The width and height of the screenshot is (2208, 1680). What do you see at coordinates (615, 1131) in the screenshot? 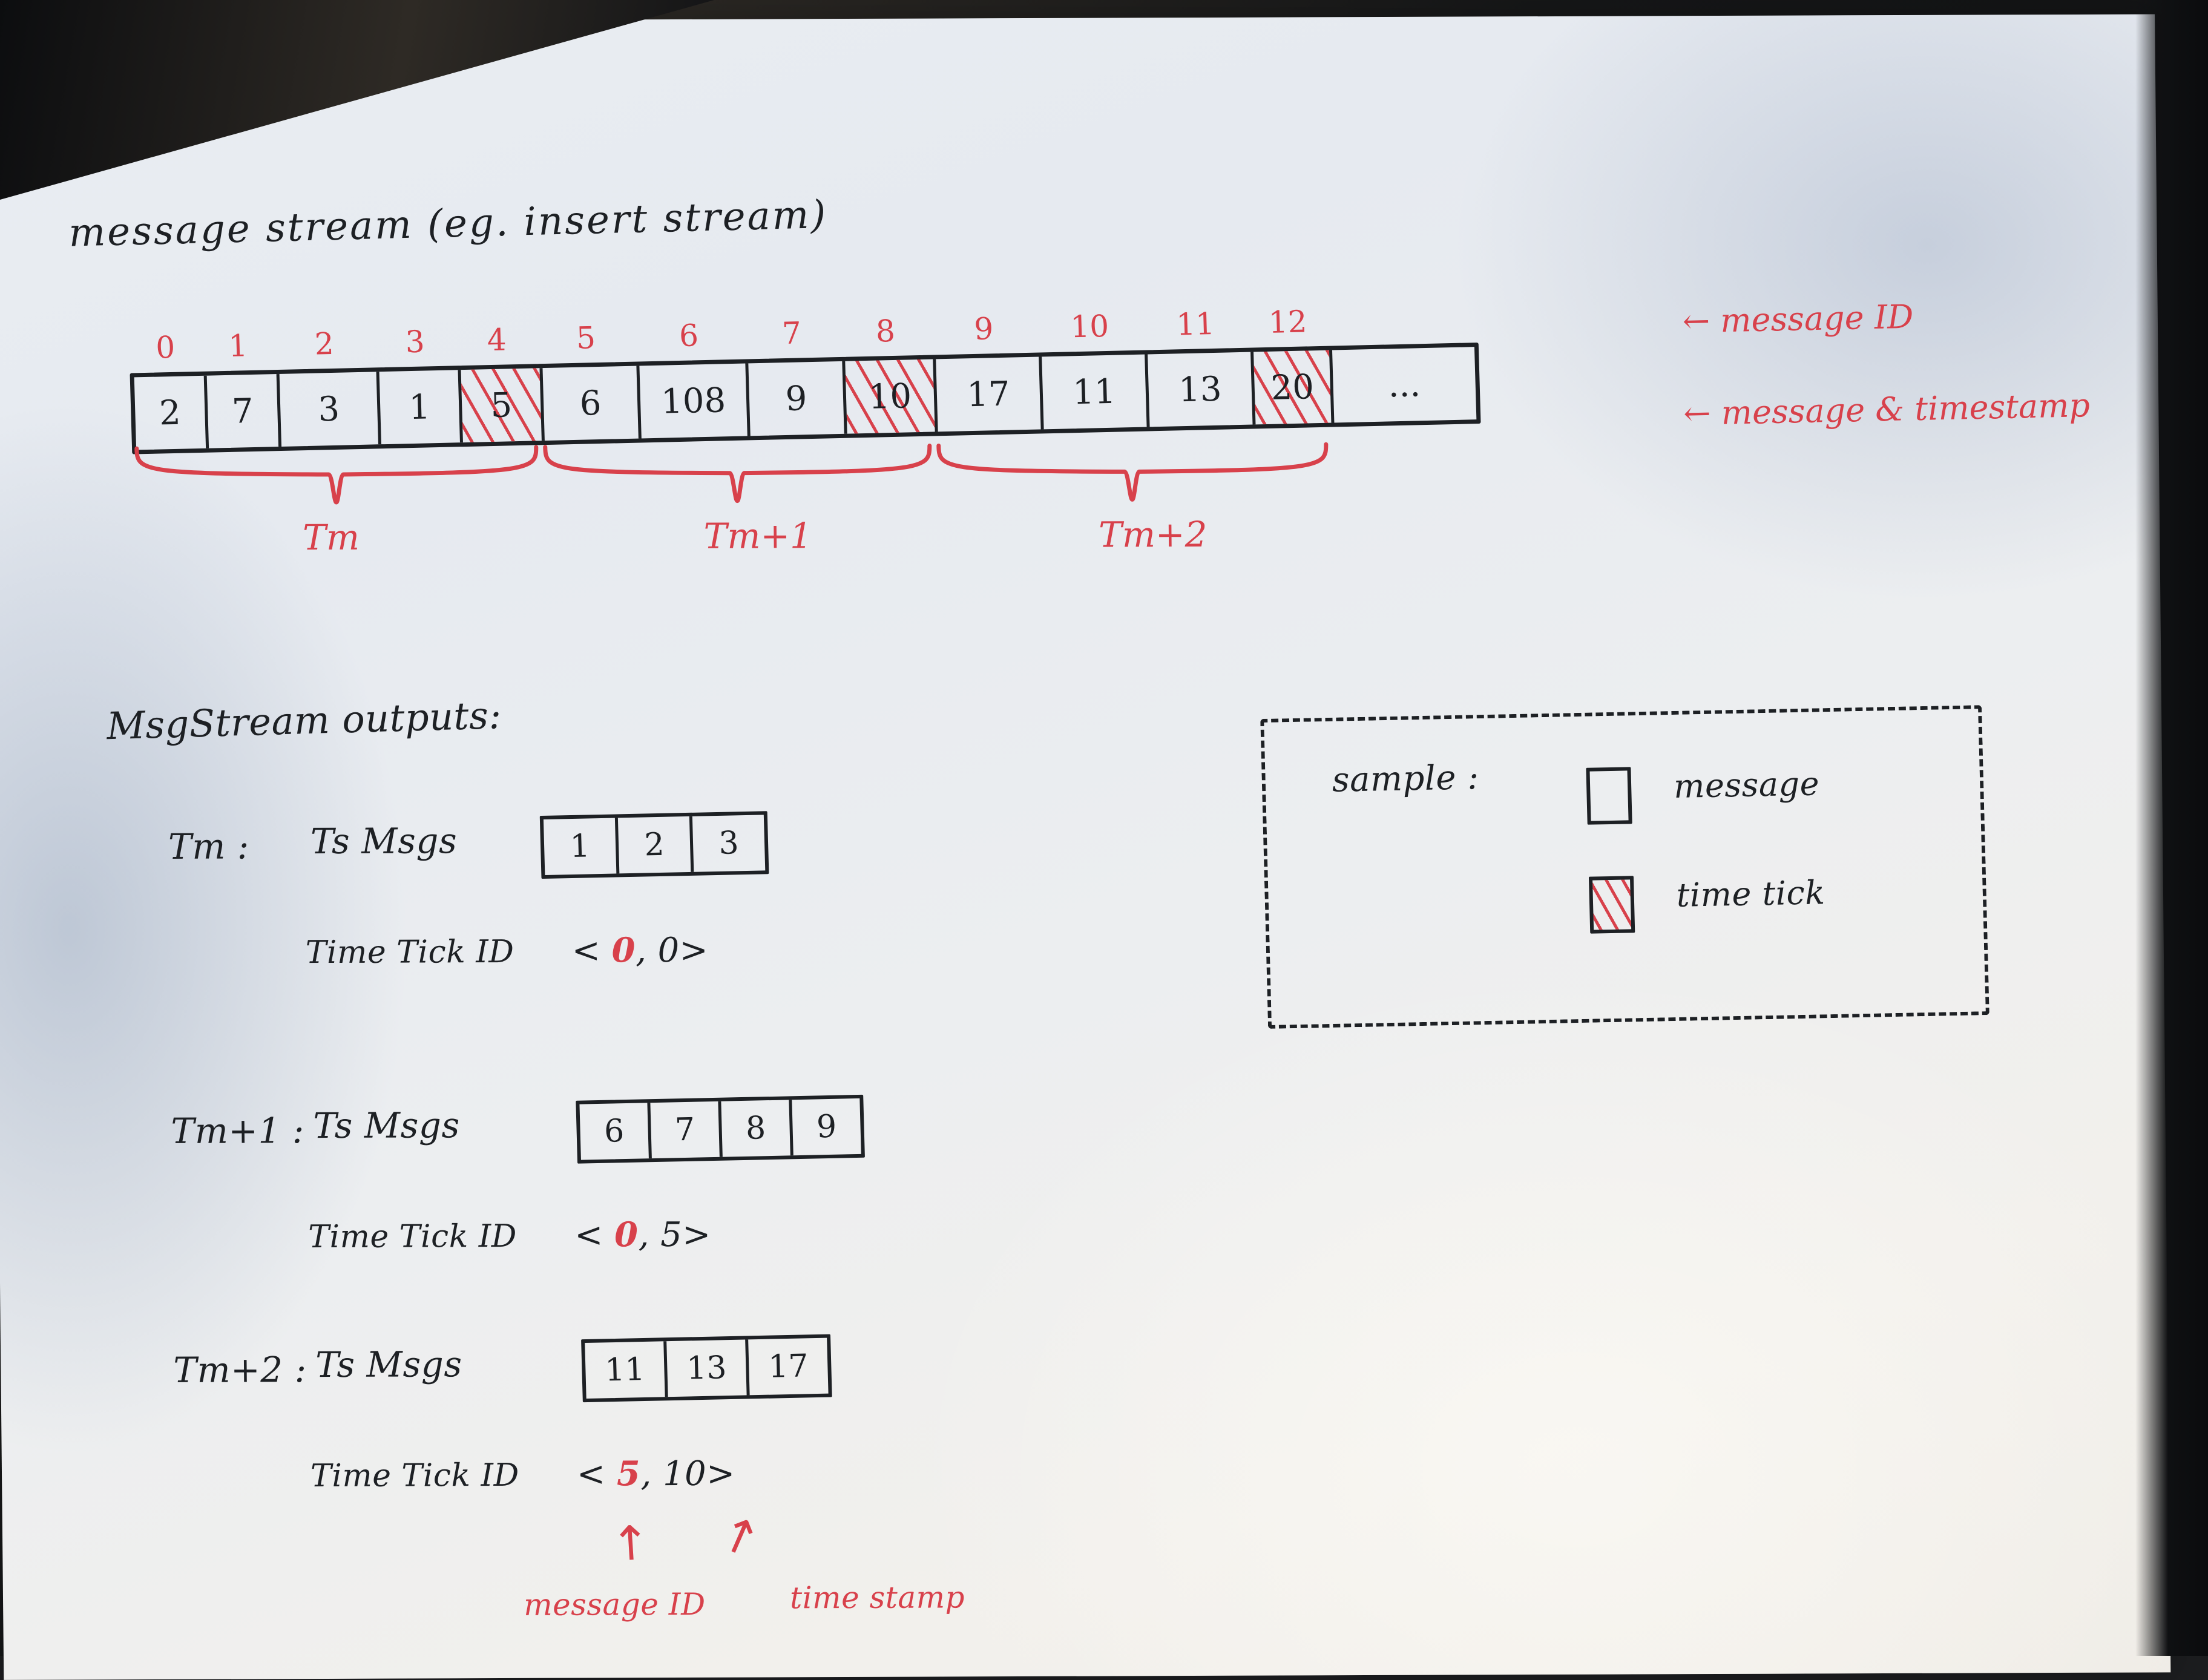
I see `output-msg-cell-1-0: 6` at bounding box center [615, 1131].